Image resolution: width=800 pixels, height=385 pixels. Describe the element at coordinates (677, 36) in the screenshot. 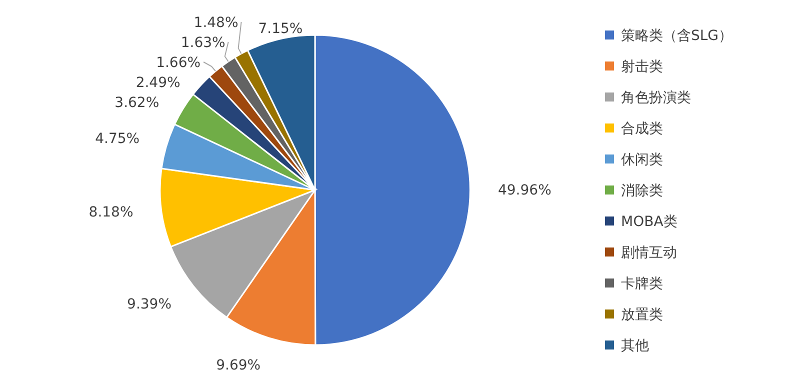

I see `legend-label: 策略类（含SLG）` at that location.